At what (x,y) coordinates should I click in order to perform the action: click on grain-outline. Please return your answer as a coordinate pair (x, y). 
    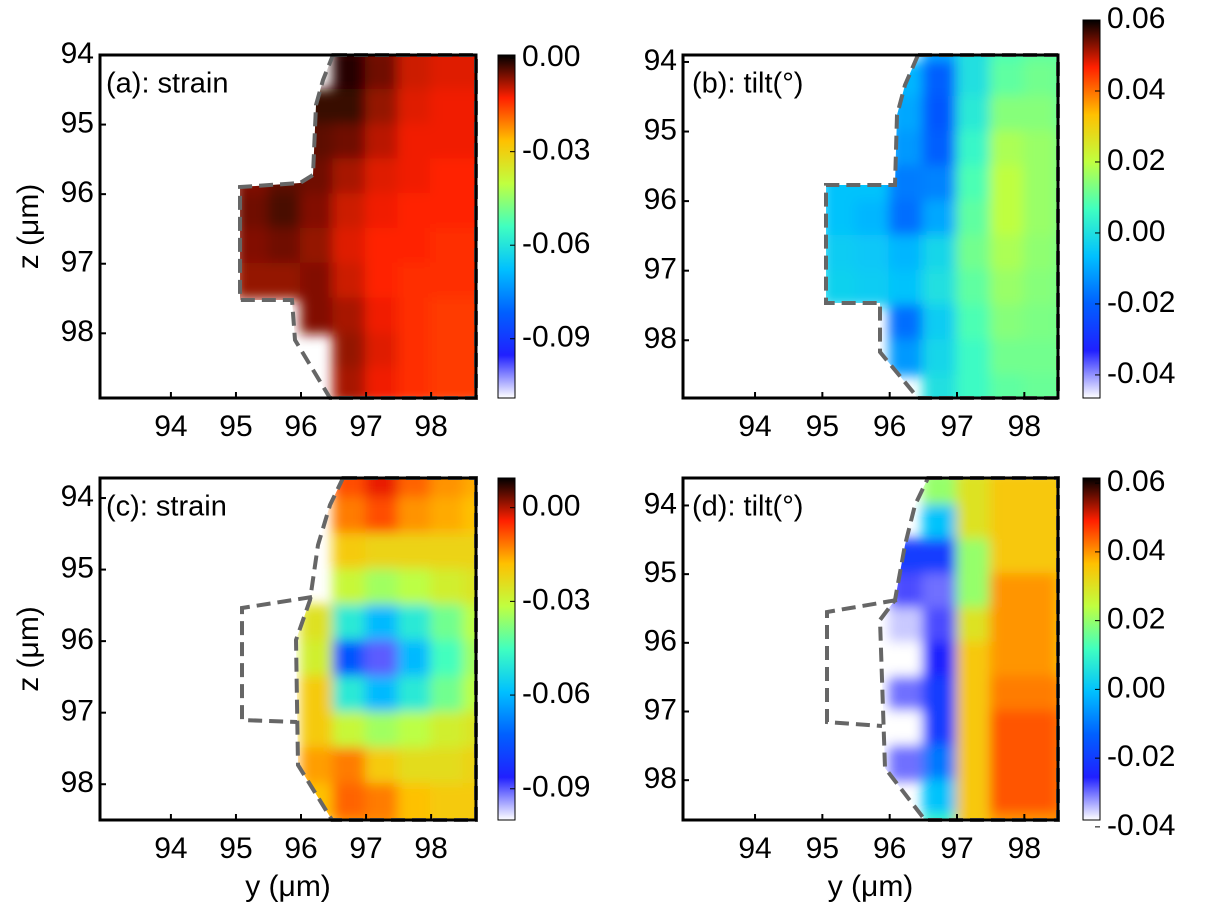
    Looking at the image, I should click on (276, 659).